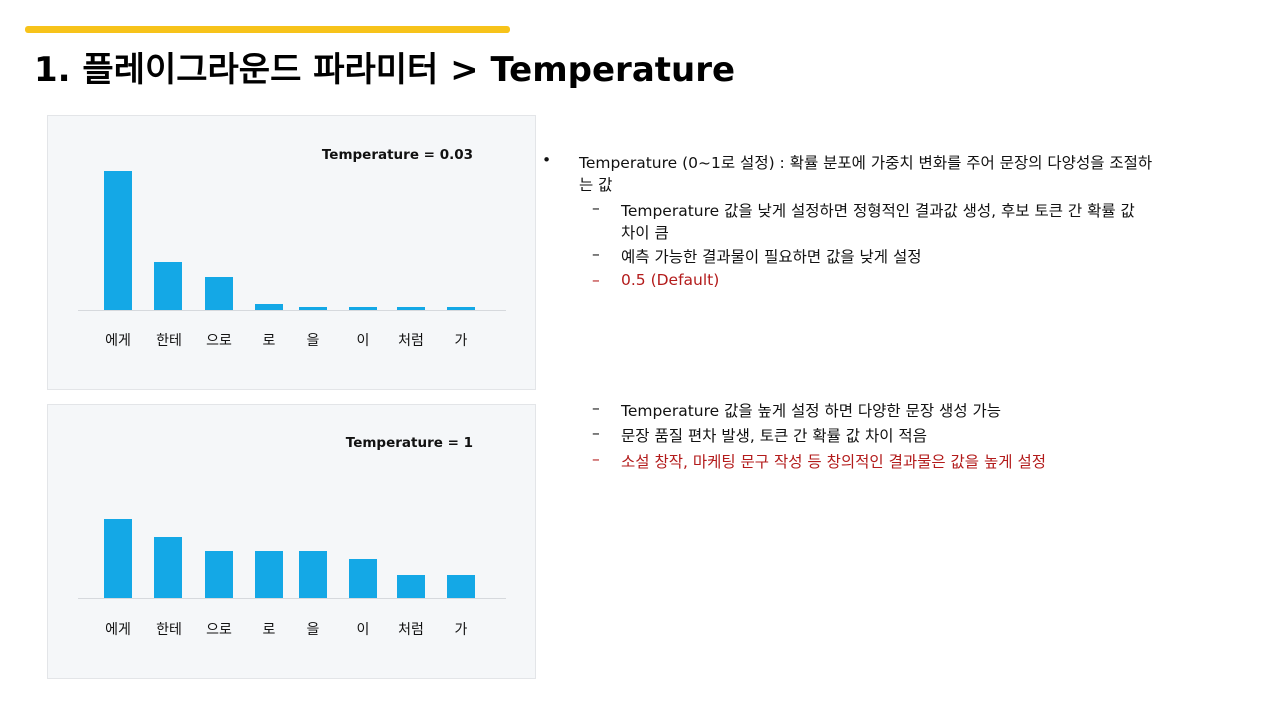 The image size is (1280, 720). What do you see at coordinates (774, 436) in the screenshot?
I see `high-item-2: 문장 품질 편차 발생, 토큰 간 확률 값 차이 적음` at bounding box center [774, 436].